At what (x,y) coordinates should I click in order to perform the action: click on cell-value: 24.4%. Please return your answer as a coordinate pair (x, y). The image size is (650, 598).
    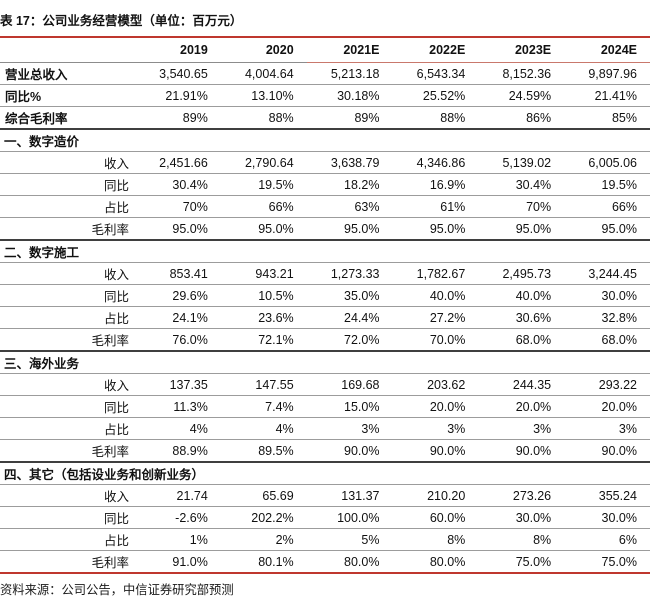
    Looking at the image, I should click on (362, 317).